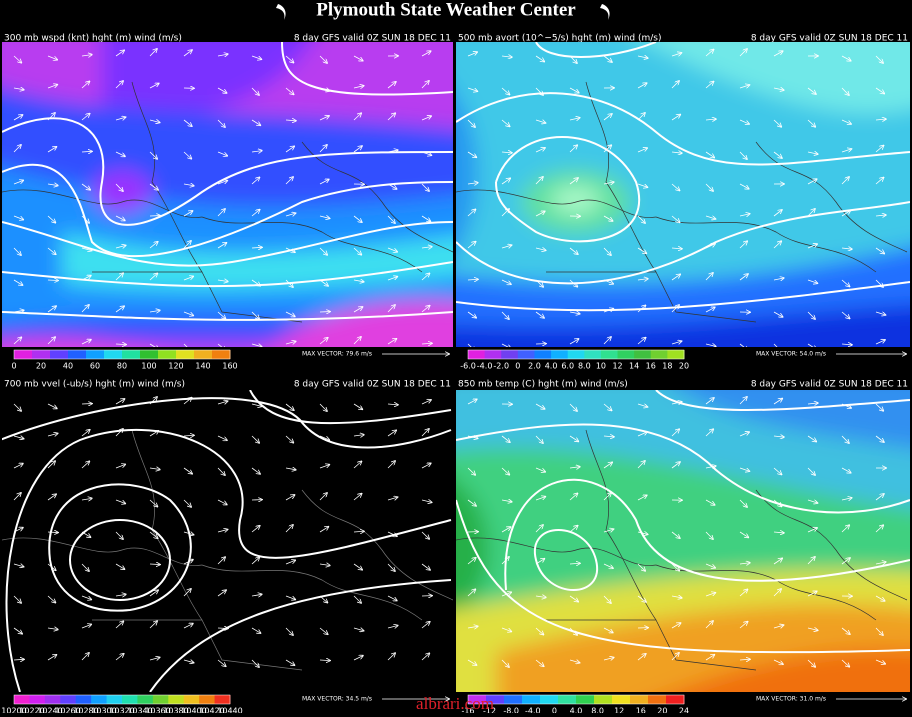 The image size is (912, 717). Describe the element at coordinates (229, 366) in the screenshot. I see `colorbar-label: 160` at that location.